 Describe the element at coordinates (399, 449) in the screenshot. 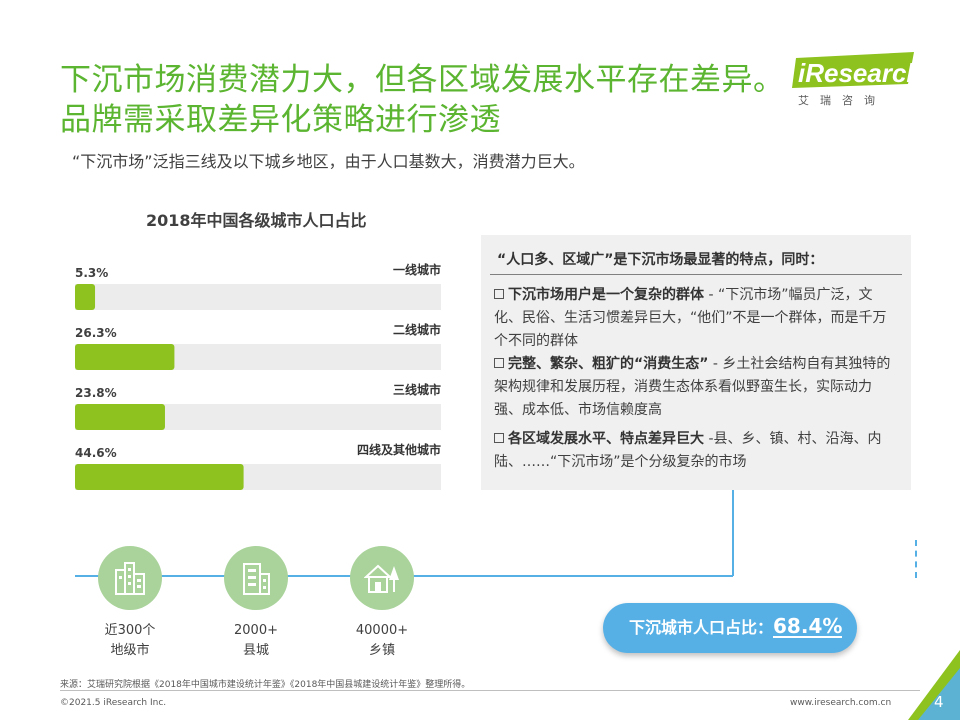

I see `bar-category-label: 四线及其他城市` at that location.